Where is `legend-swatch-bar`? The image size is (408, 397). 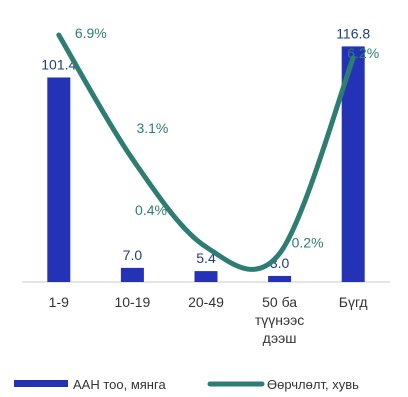 legend-swatch-bar is located at coordinates (41, 383).